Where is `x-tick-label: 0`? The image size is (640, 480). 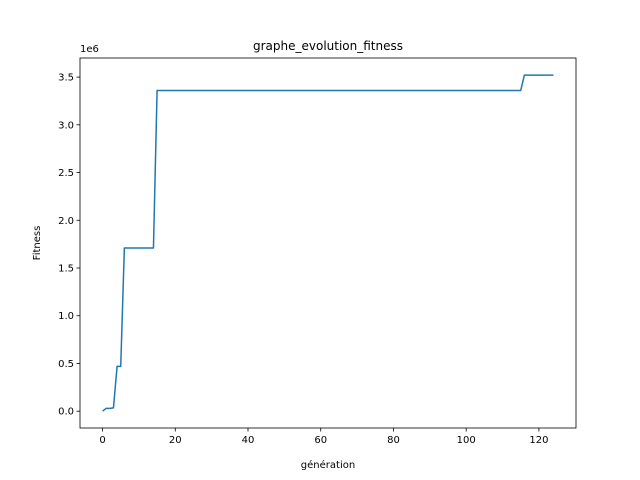
x-tick-label: 0 is located at coordinates (102, 440).